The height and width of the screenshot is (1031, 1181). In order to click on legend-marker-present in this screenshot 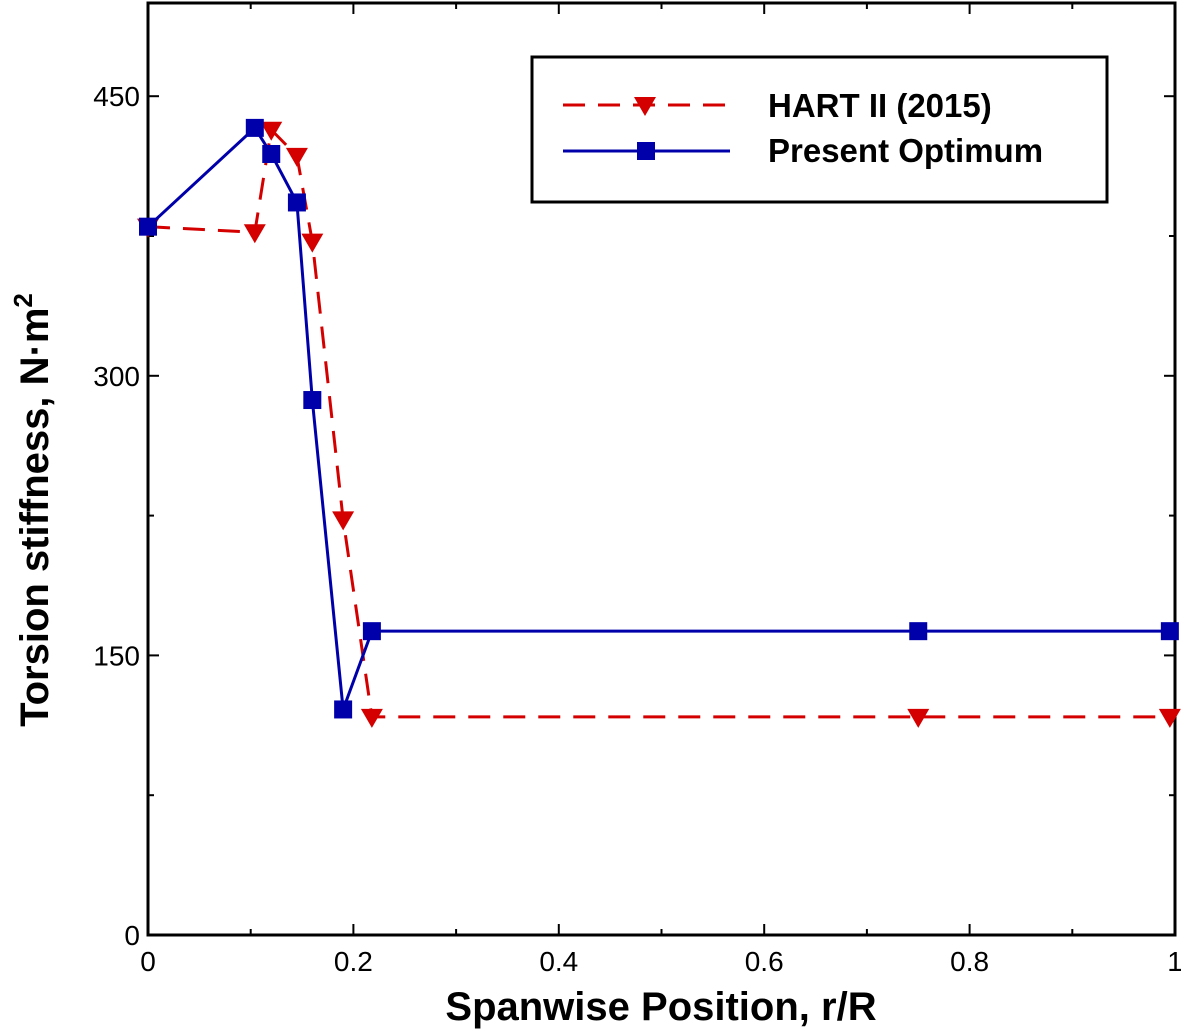, I will do `click(646, 151)`.